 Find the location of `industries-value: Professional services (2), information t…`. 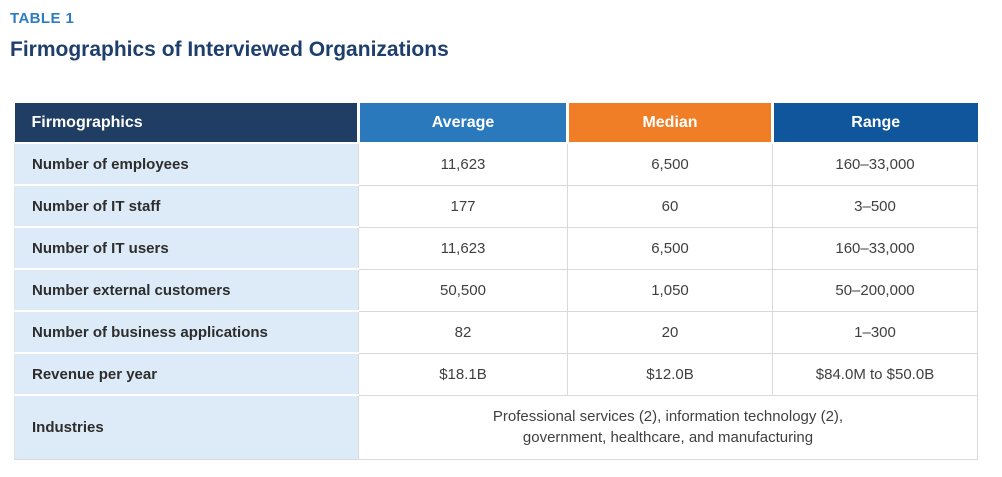

industries-value: Professional services (2), information t… is located at coordinates (668, 427).